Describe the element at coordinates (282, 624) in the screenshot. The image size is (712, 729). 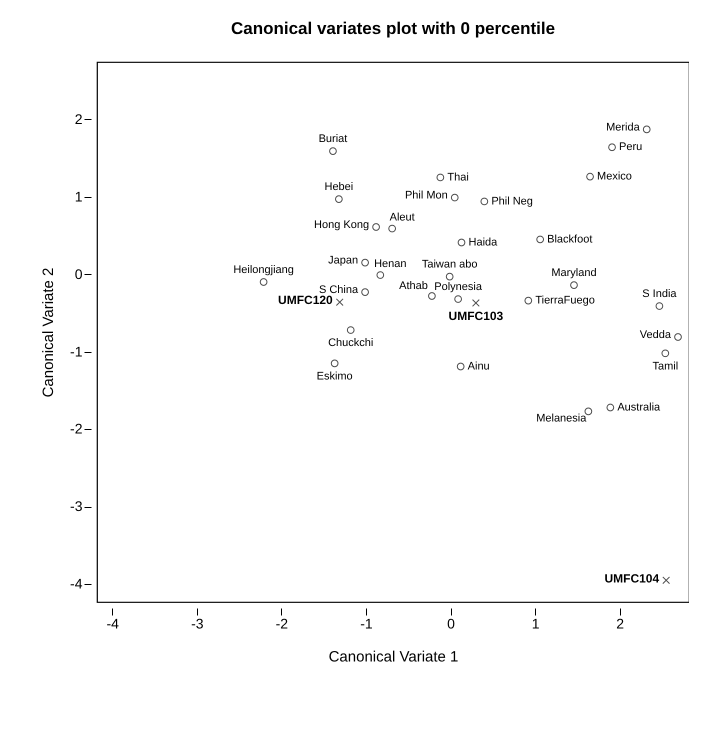
I see `x-tick-label: -2` at that location.